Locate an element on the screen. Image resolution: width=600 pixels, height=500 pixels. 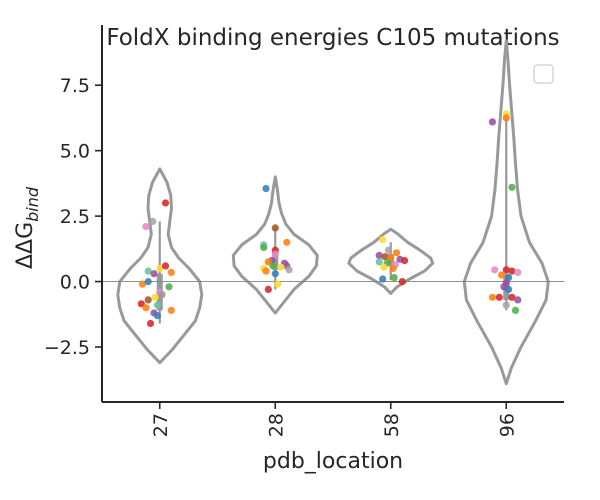
x-tick-label-96: 96 is located at coordinates (507, 425).